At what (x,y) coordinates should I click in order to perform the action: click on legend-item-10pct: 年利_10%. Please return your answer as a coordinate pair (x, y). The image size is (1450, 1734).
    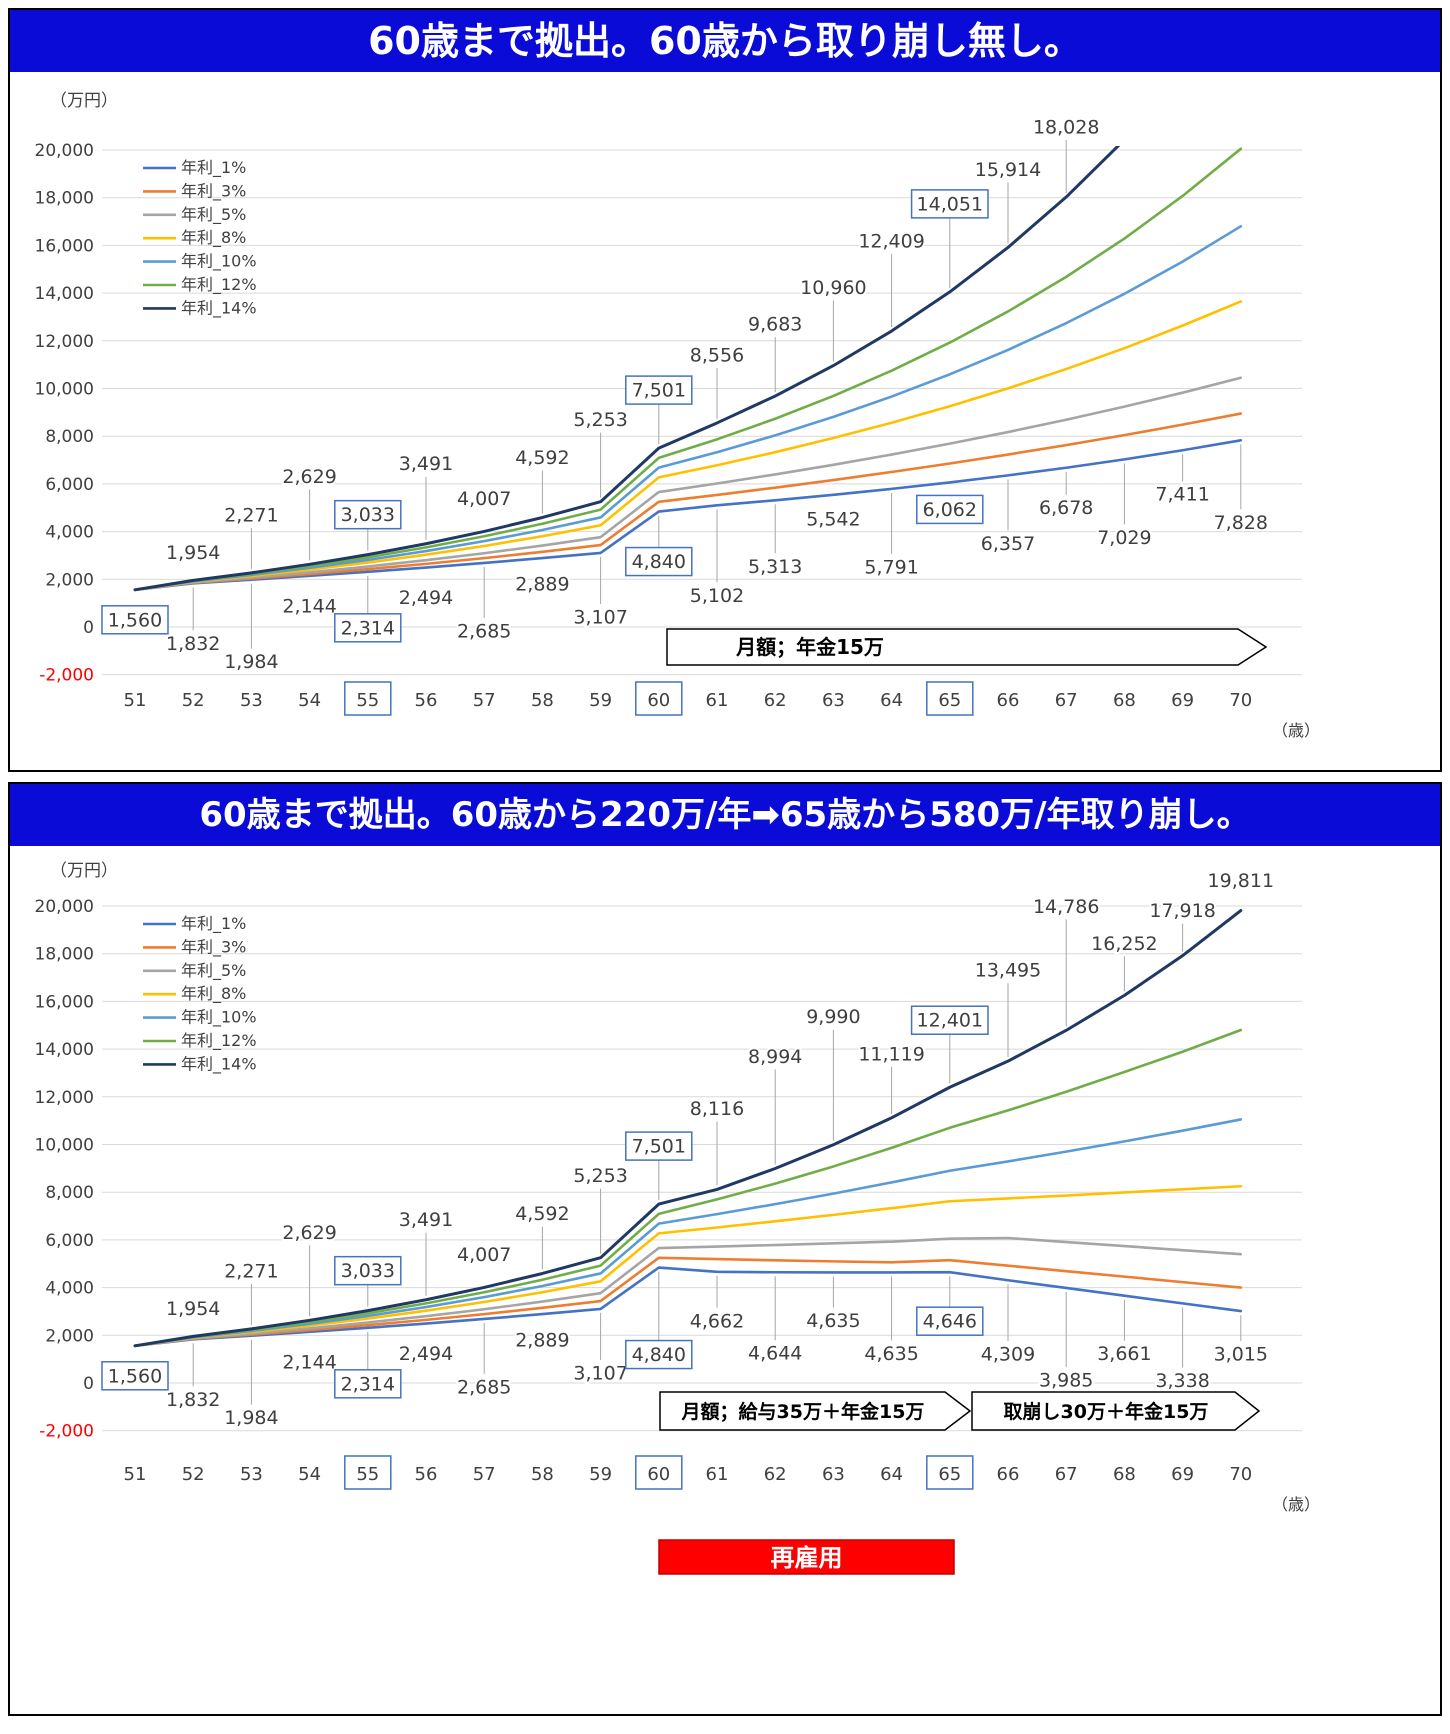
    Looking at the image, I should click on (200, 262).